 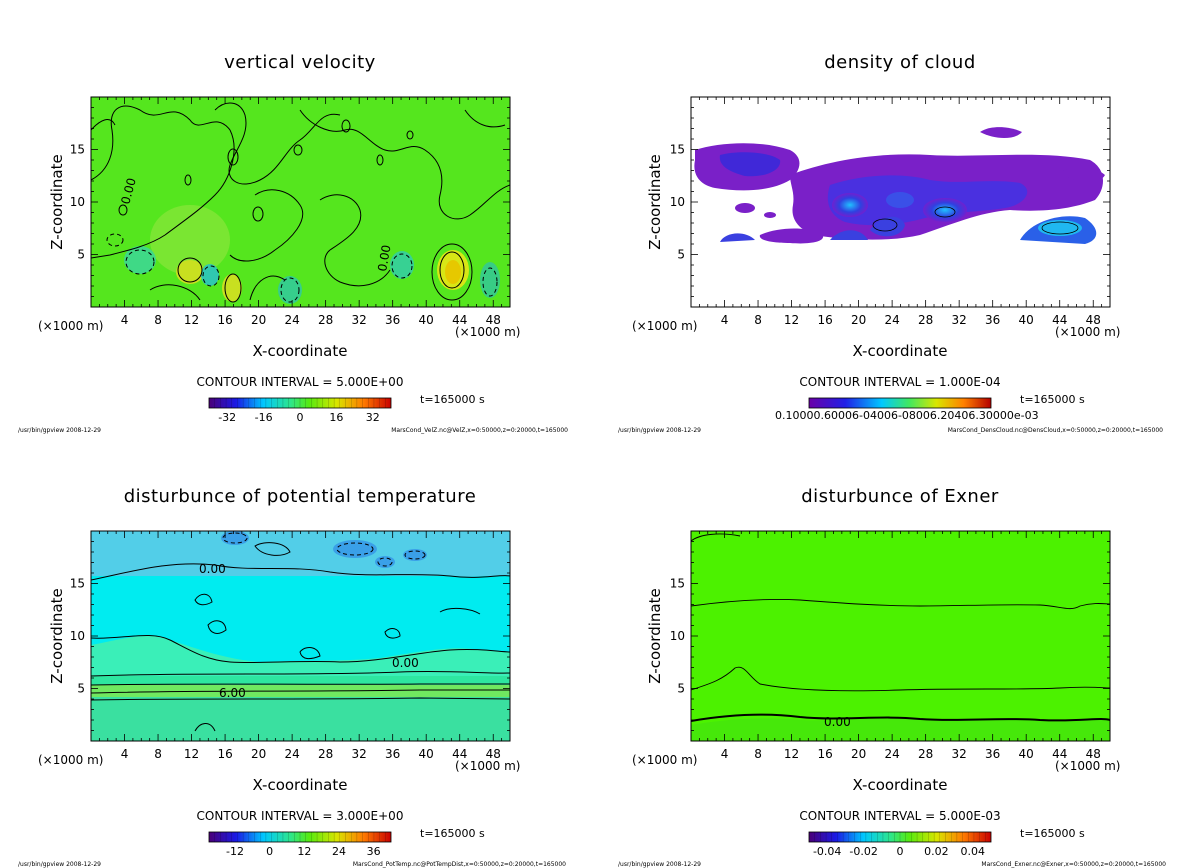 What do you see at coordinates (232, 693) in the screenshot?
I see `contour-label: 6.00` at bounding box center [232, 693].